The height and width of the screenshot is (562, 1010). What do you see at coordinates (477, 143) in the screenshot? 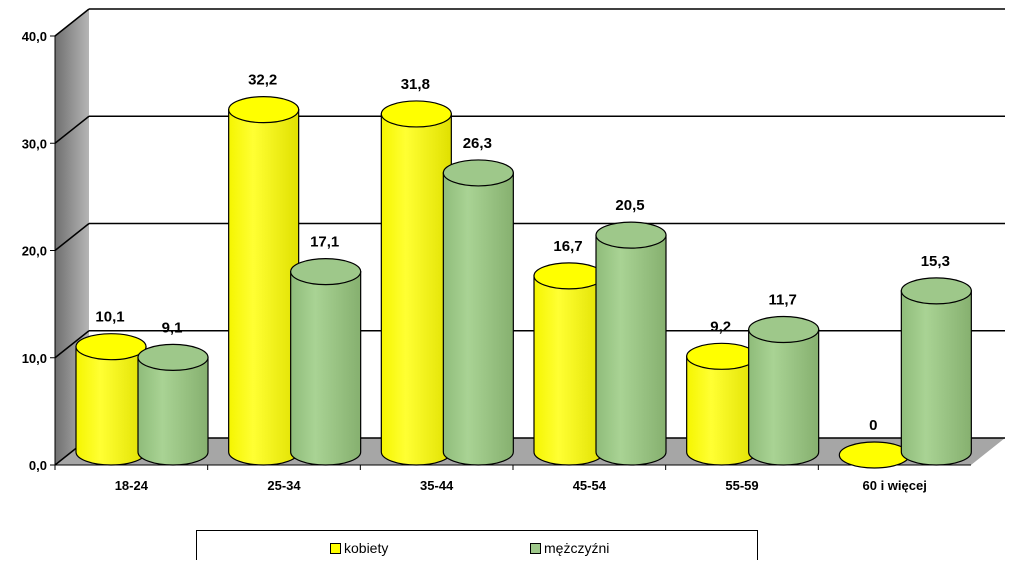
I see `data-label: 26,3` at bounding box center [477, 143].